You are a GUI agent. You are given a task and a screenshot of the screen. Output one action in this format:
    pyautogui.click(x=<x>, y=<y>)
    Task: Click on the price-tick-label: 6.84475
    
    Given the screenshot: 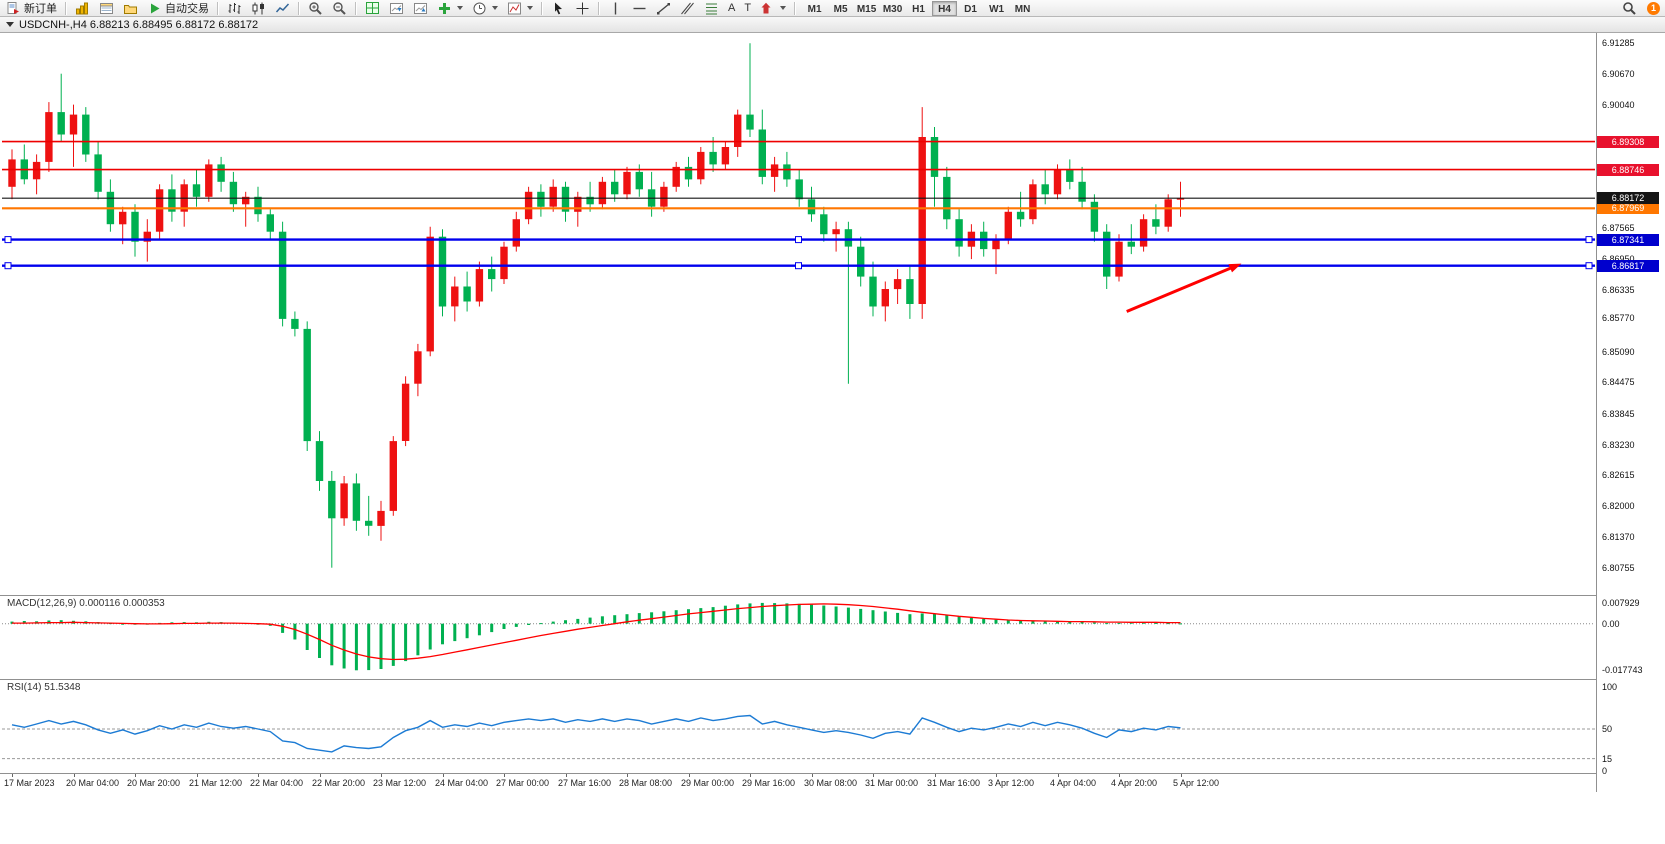 What is the action you would take?
    pyautogui.click(x=1618, y=382)
    